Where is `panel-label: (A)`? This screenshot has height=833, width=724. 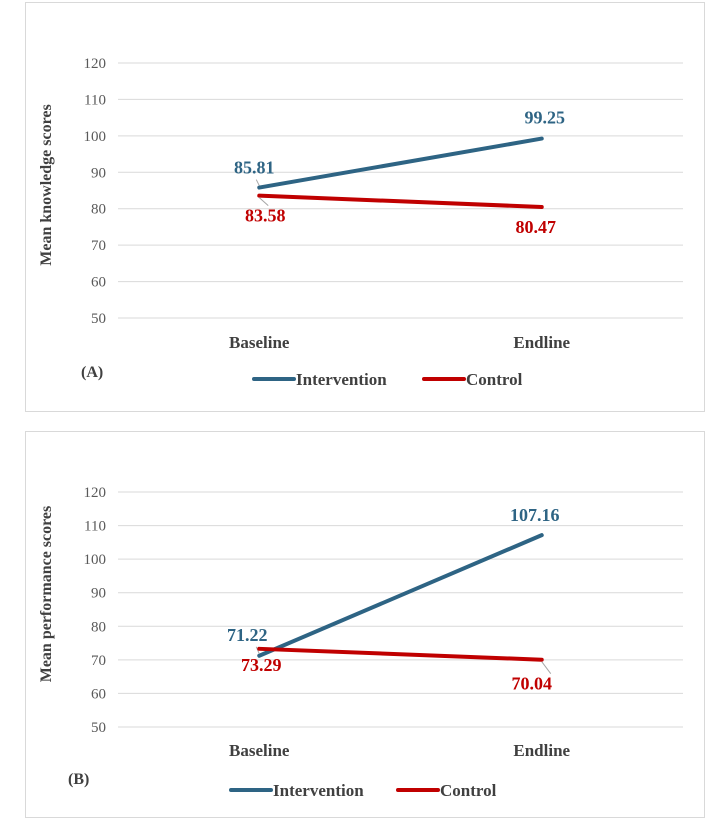
panel-label: (A) is located at coordinates (92, 372).